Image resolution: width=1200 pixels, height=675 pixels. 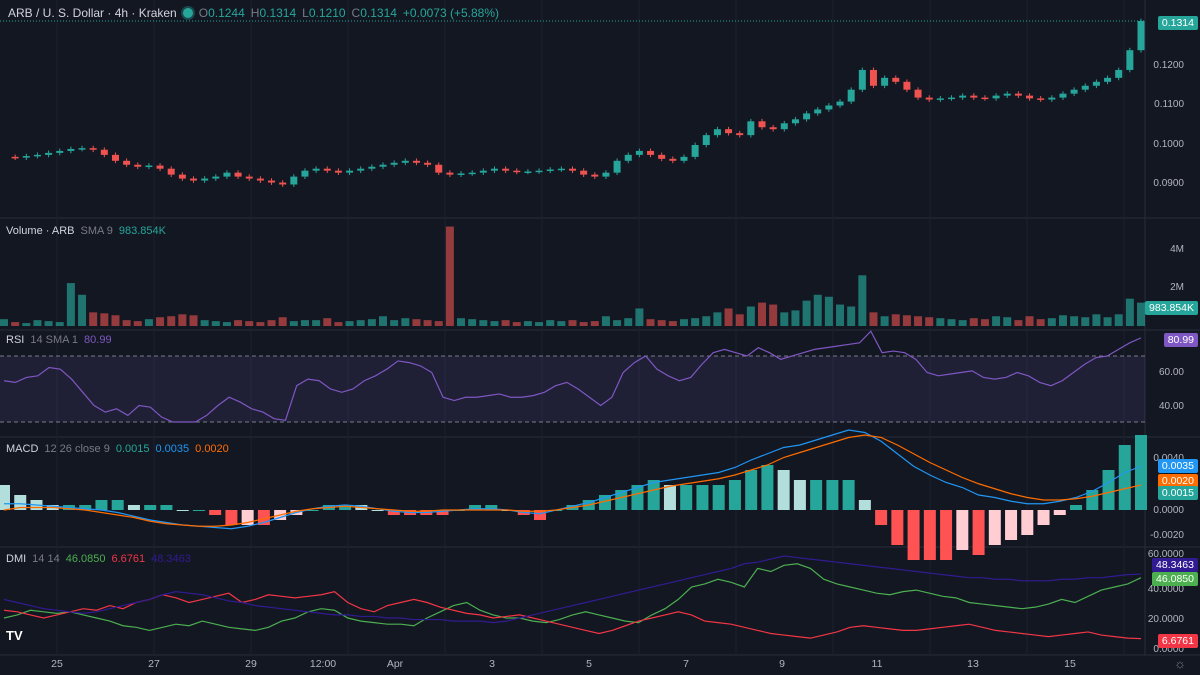 What do you see at coordinates (1165, 554) in the screenshot?
I see `dmi-axis-label: 60.0000` at bounding box center [1165, 554].